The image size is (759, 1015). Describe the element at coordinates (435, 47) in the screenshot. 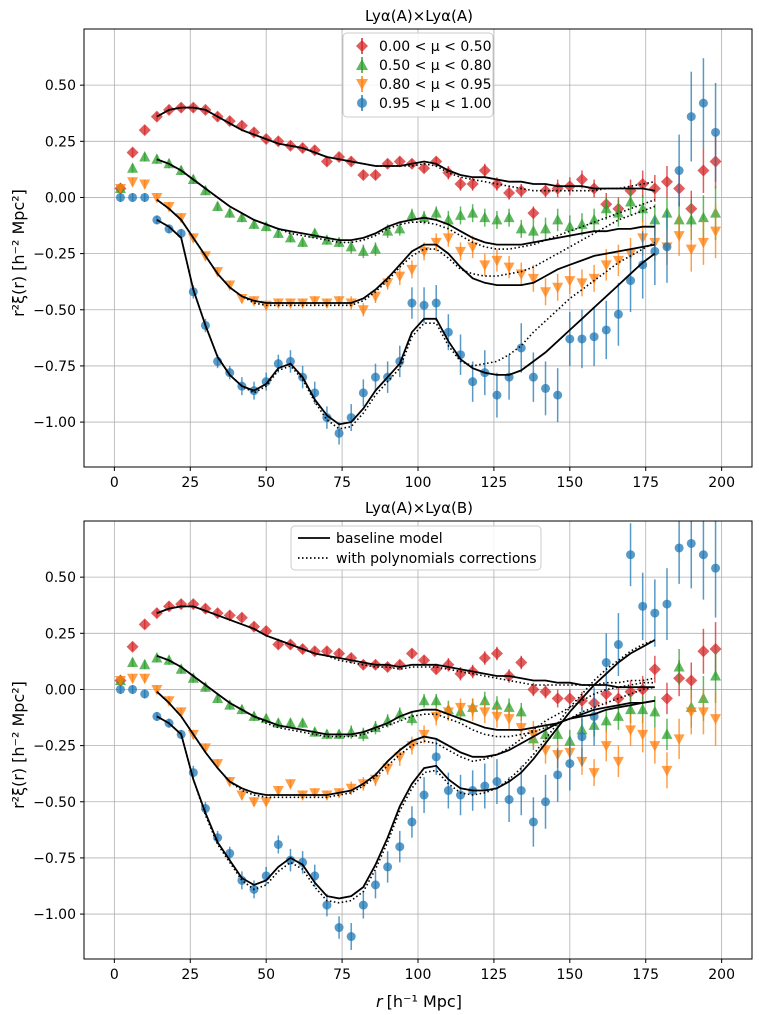

I see `legend-label: 0.00 < μ < 0.50` at that location.